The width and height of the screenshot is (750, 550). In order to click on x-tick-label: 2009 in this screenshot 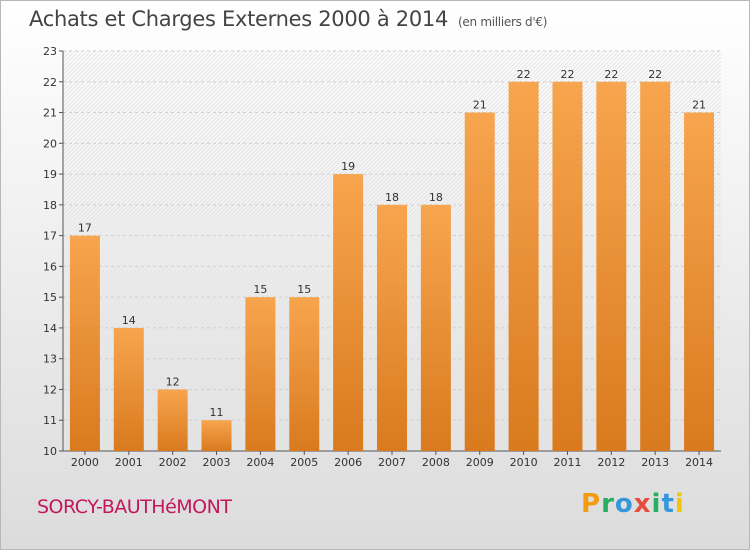, I will do `click(480, 462)`.